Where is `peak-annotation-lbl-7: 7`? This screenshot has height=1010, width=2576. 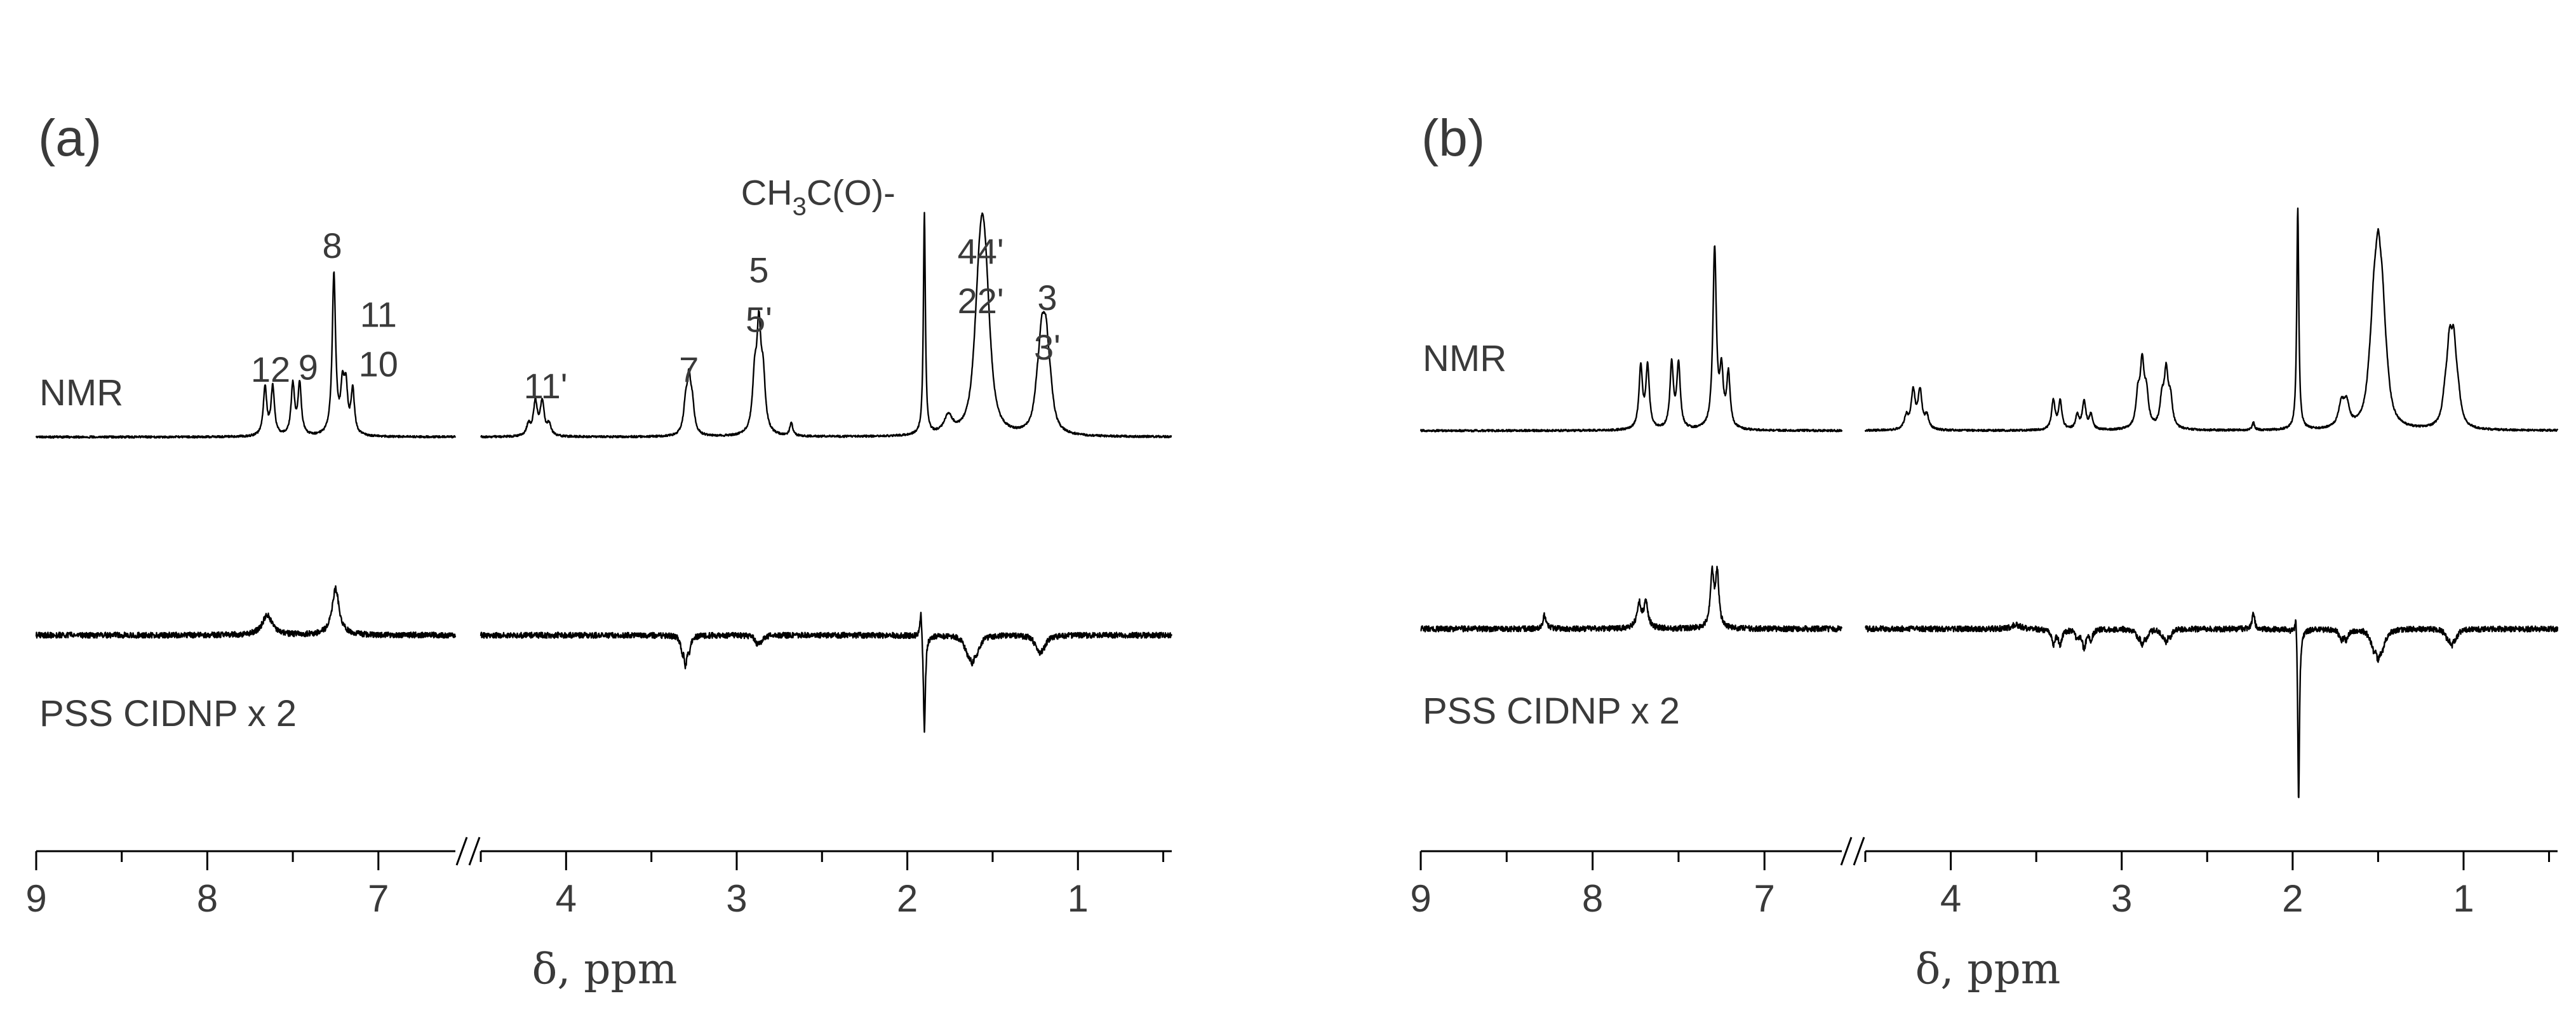 peak-annotation-lbl-7: 7 is located at coordinates (689, 369).